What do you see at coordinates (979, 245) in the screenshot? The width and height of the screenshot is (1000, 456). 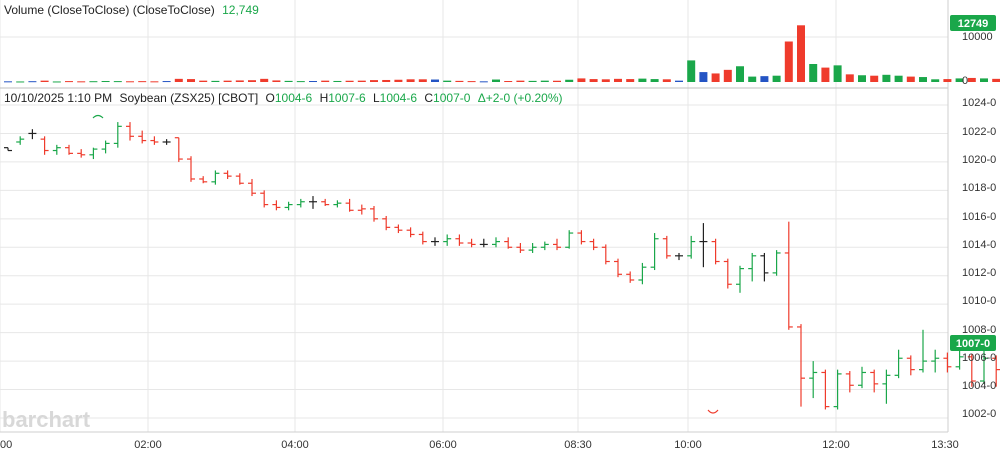 I see `price-axis-label: 1014-0` at bounding box center [979, 245].